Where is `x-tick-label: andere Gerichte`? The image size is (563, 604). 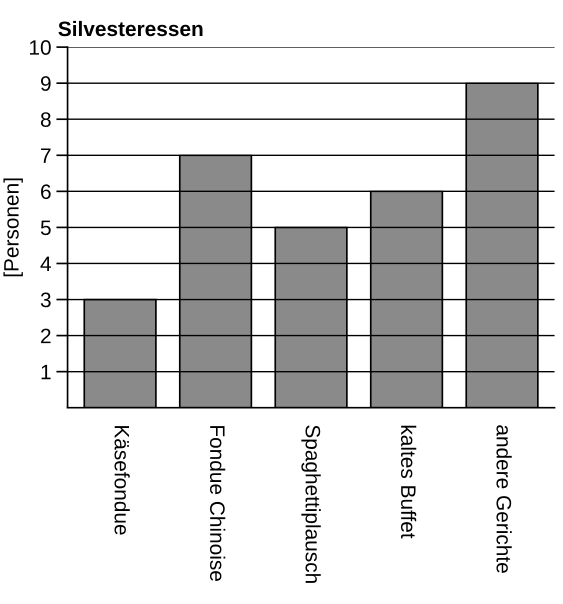 x-tick-label: andere Gerichte is located at coordinates (504, 499).